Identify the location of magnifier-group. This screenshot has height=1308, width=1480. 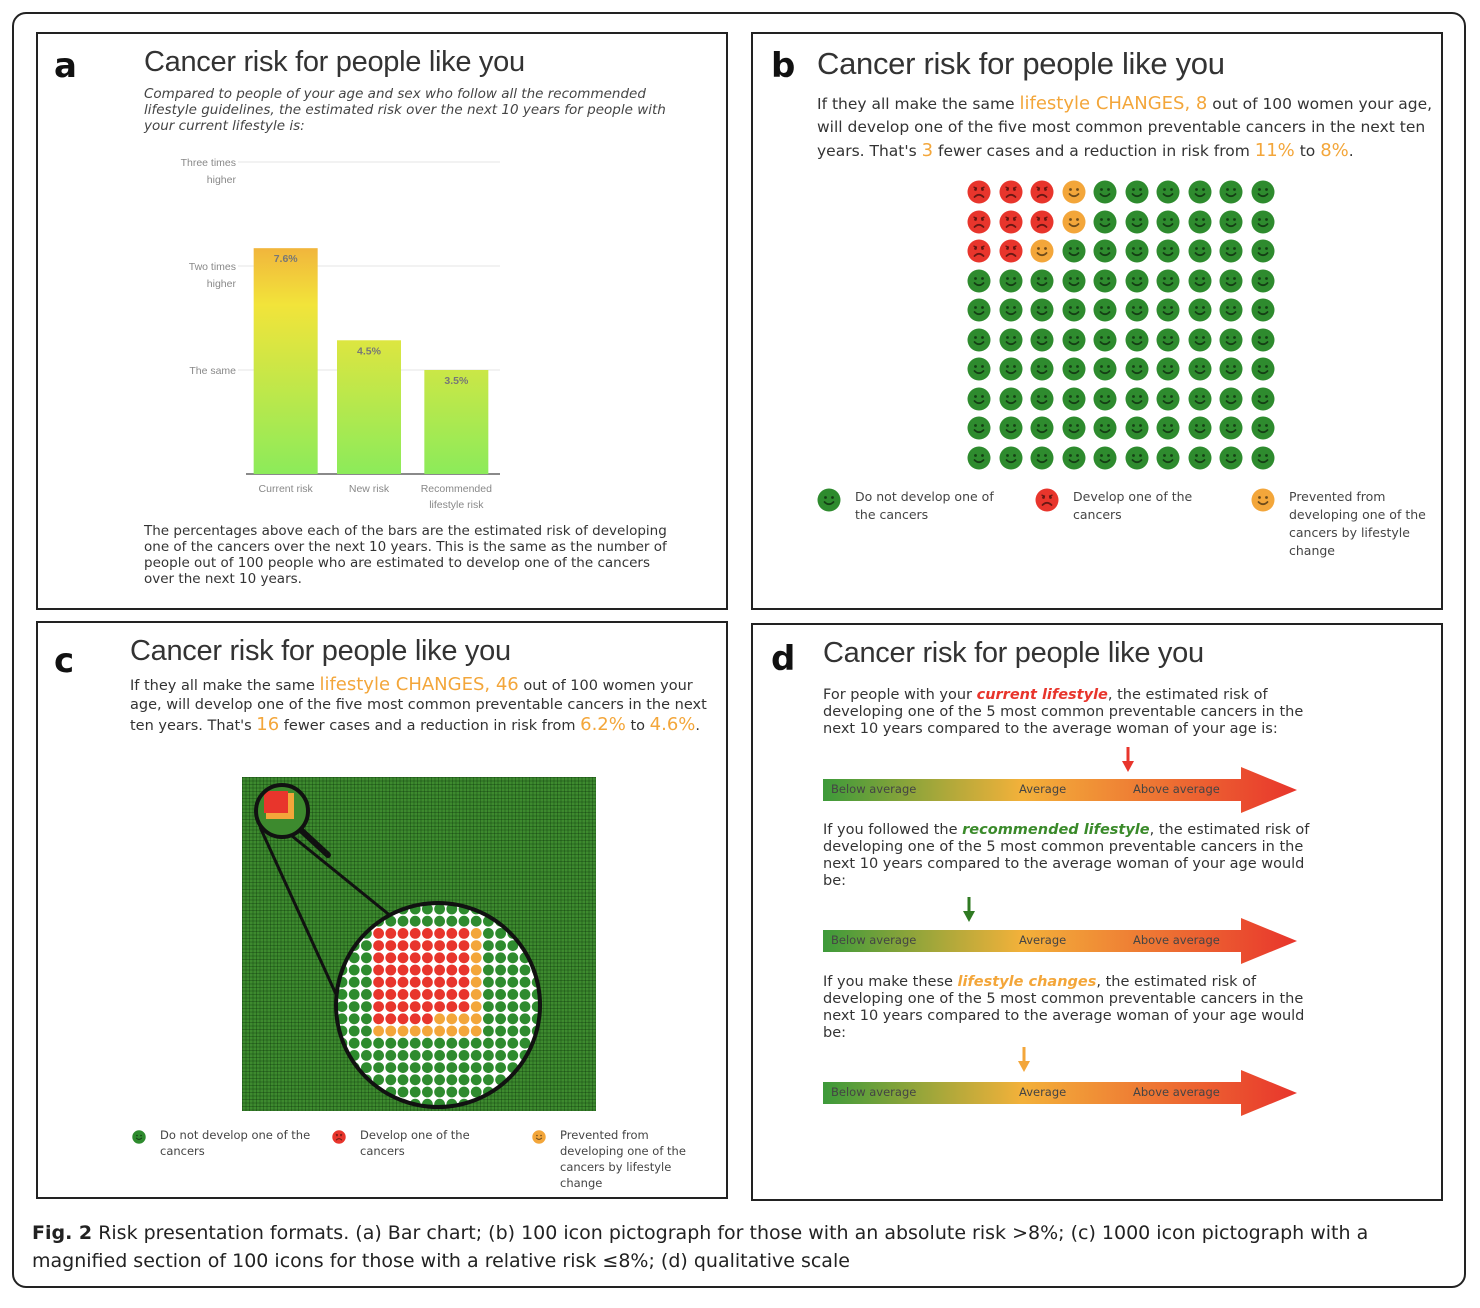
(323, 893).